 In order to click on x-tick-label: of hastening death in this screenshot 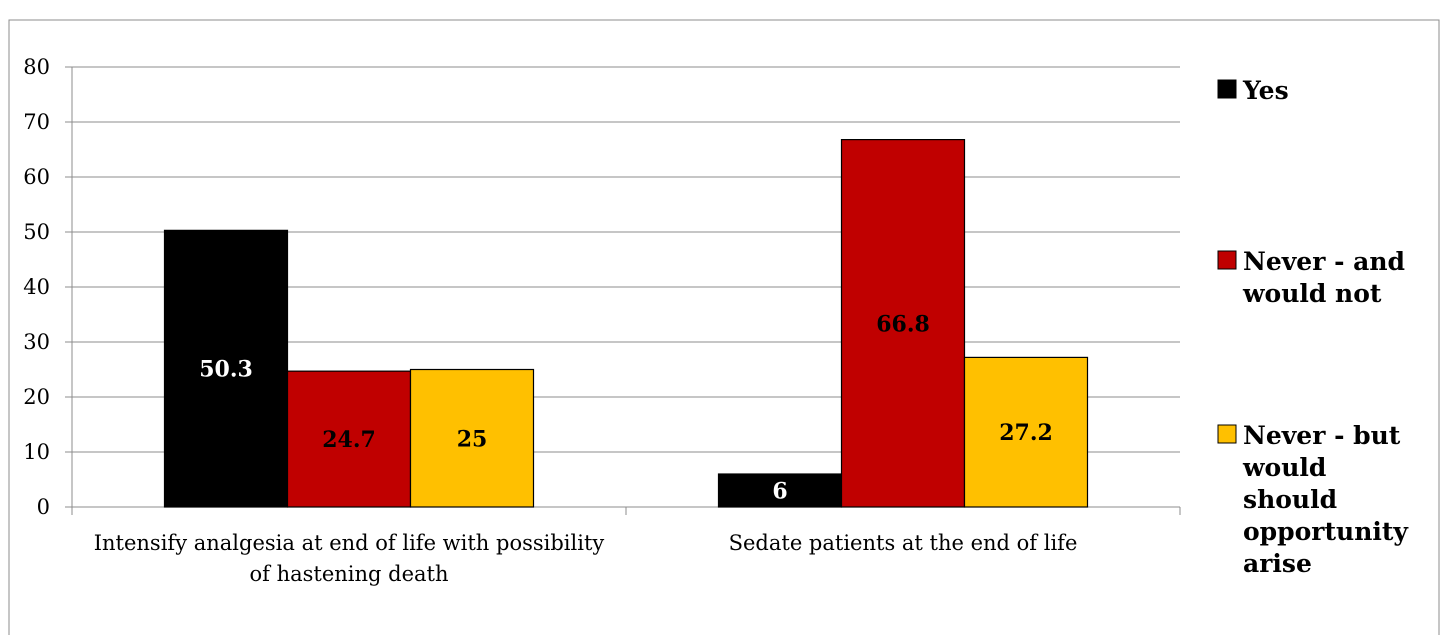, I will do `click(348, 574)`.